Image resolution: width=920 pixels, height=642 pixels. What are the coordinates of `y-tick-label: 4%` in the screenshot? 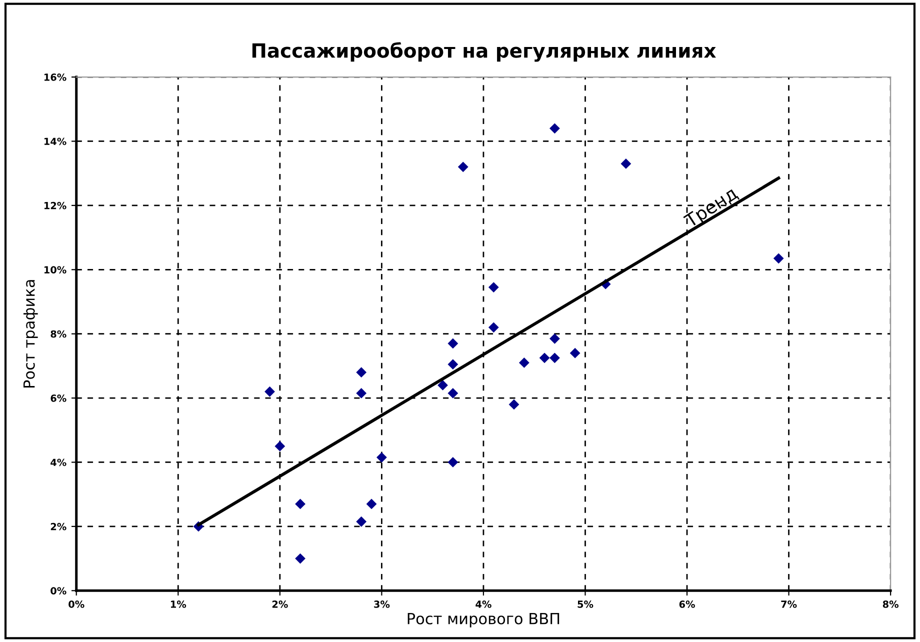 It's located at (58, 462).